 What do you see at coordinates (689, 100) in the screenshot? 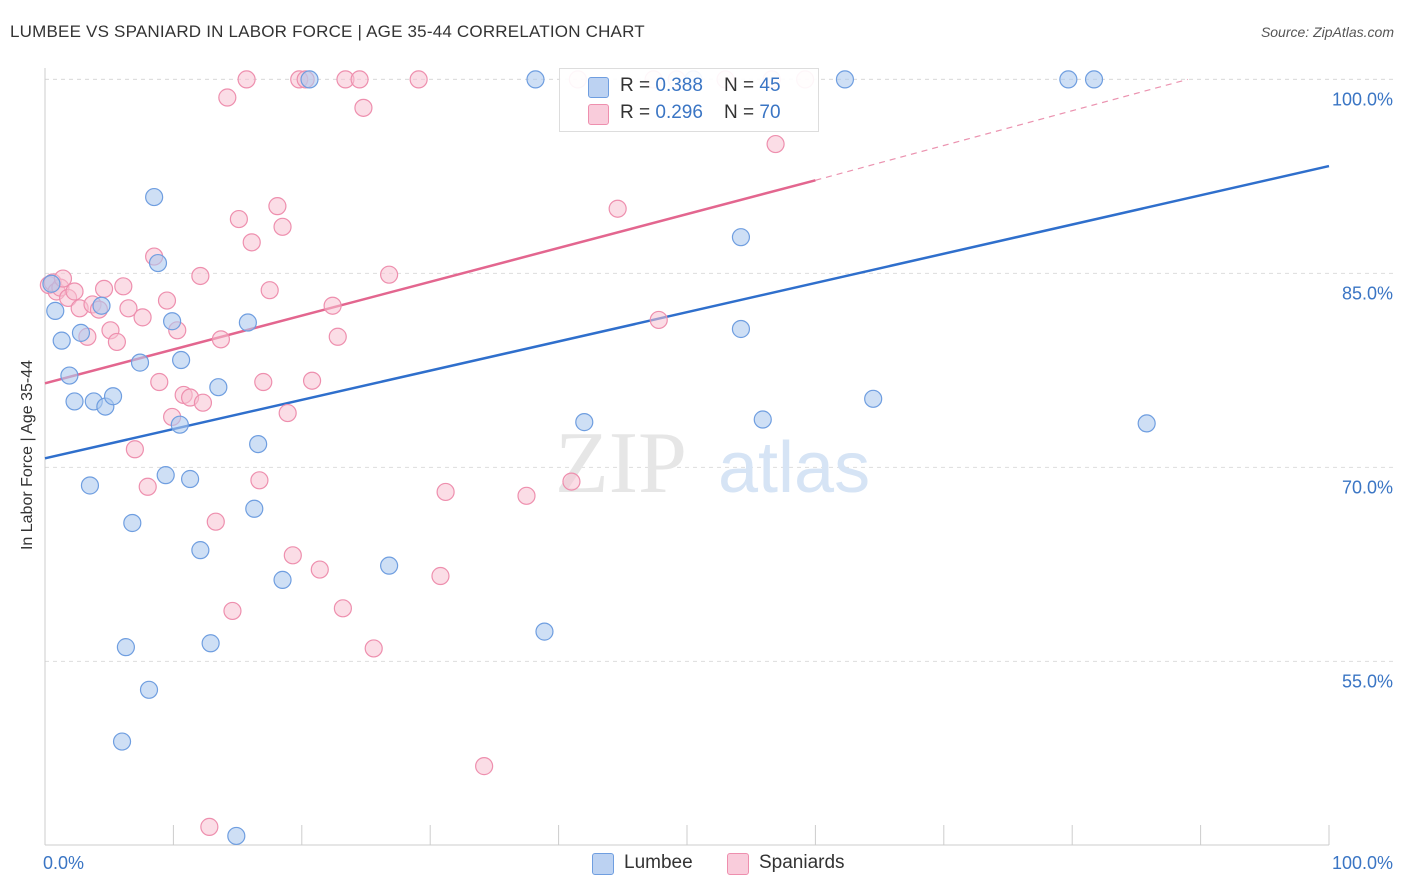
I see `stats-legend: R = 0.388 N = 45 R = 0.296 N = 70` at bounding box center [689, 100].